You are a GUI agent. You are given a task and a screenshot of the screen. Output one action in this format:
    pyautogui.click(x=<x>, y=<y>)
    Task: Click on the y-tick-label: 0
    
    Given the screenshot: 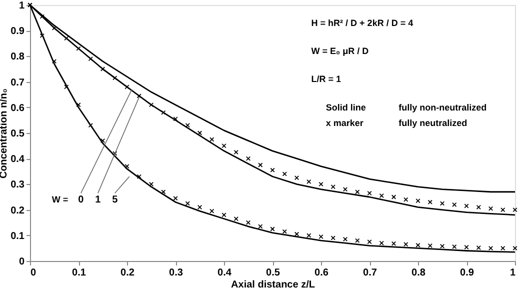 What is the action you would take?
    pyautogui.click(x=21, y=262)
    